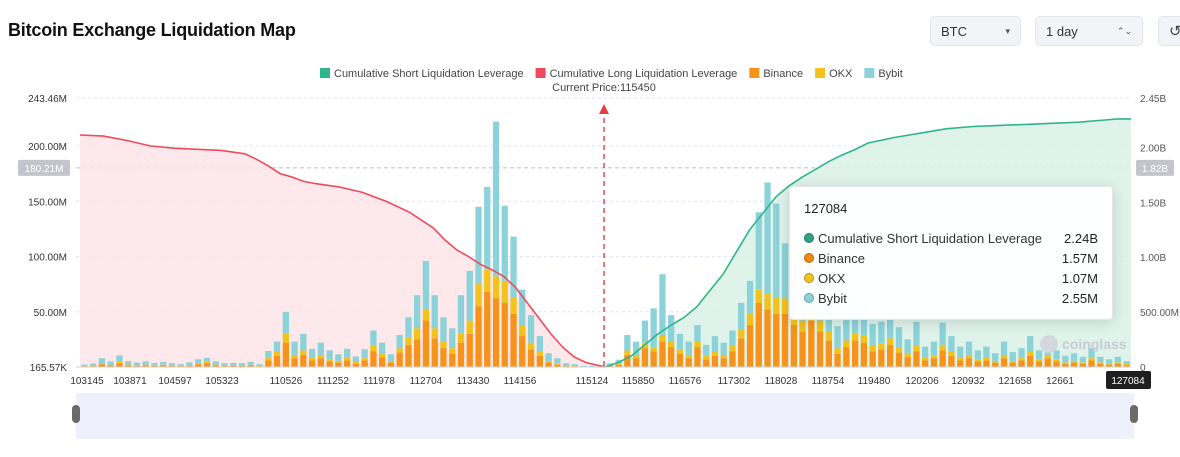 The image size is (1180, 457). What do you see at coordinates (47, 202) in the screenshot?
I see `y-left-tick-label: 150.00M` at bounding box center [47, 202].